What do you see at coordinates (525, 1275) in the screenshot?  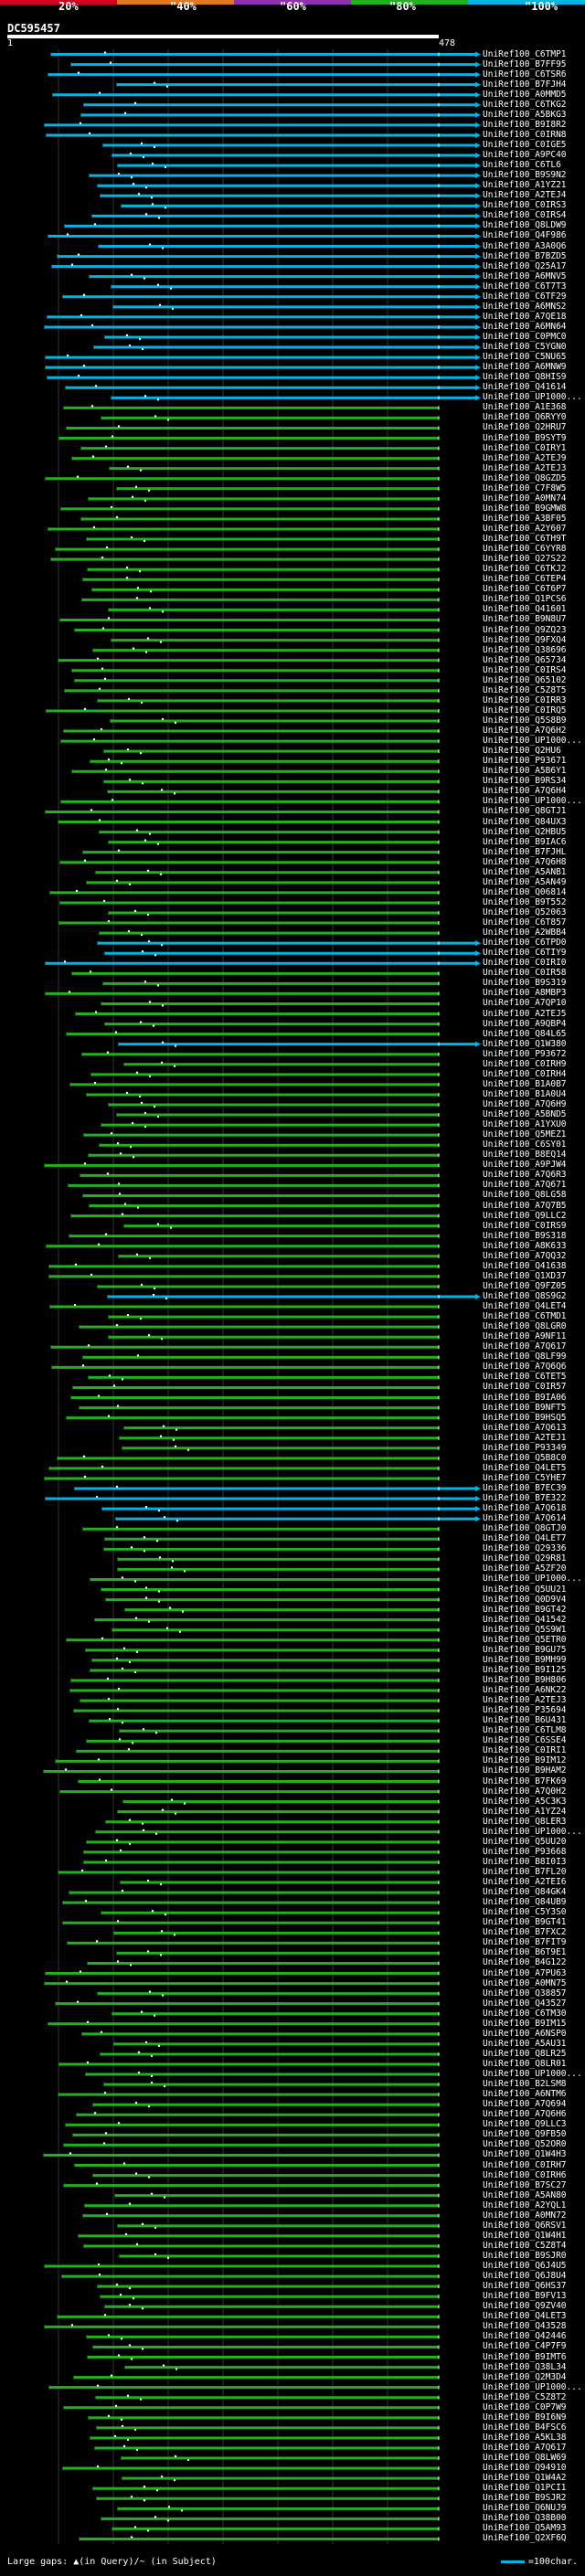 I see `hit-label: UniRef100_Q1XD37` at bounding box center [525, 1275].